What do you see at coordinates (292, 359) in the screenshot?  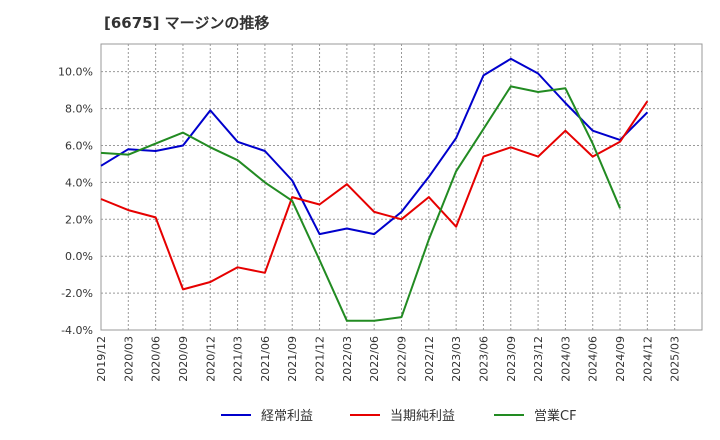 I see `x-tick-label: 2021/09` at bounding box center [292, 359].